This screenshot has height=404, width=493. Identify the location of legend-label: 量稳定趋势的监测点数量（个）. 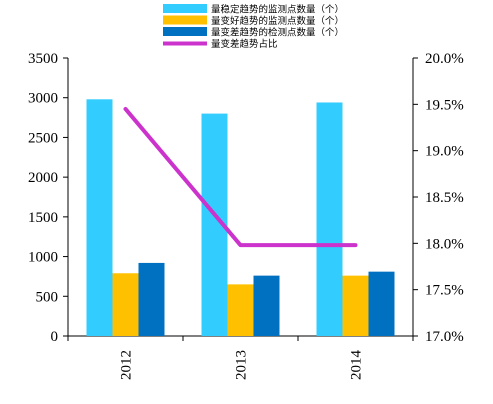
(277, 10).